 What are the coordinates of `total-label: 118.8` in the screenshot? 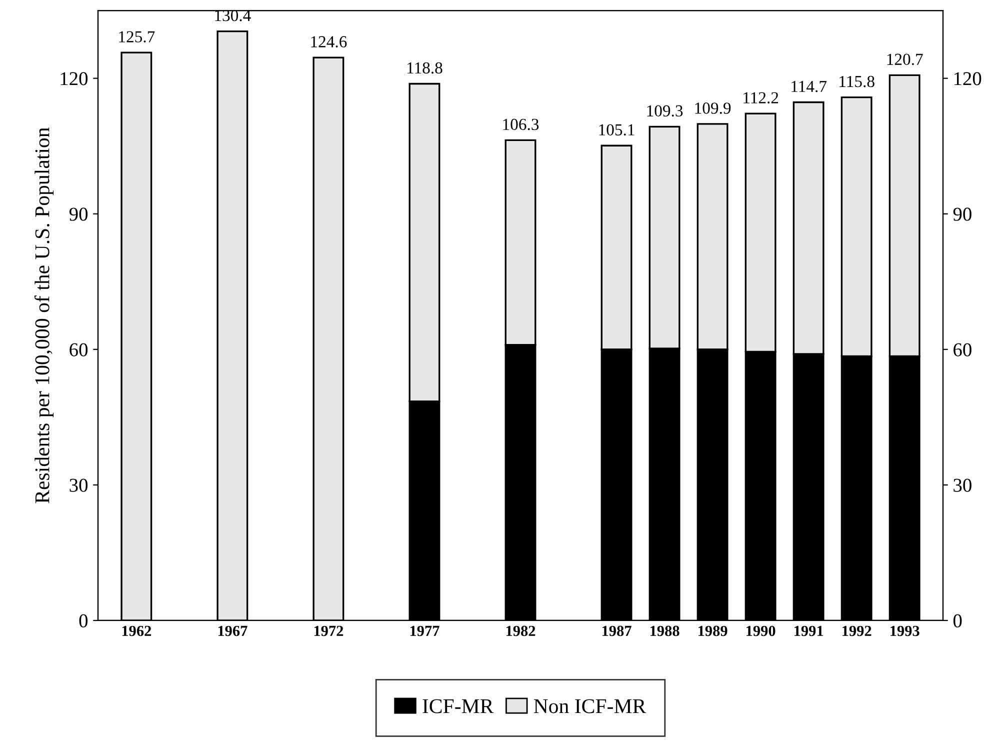 It's located at (425, 68).